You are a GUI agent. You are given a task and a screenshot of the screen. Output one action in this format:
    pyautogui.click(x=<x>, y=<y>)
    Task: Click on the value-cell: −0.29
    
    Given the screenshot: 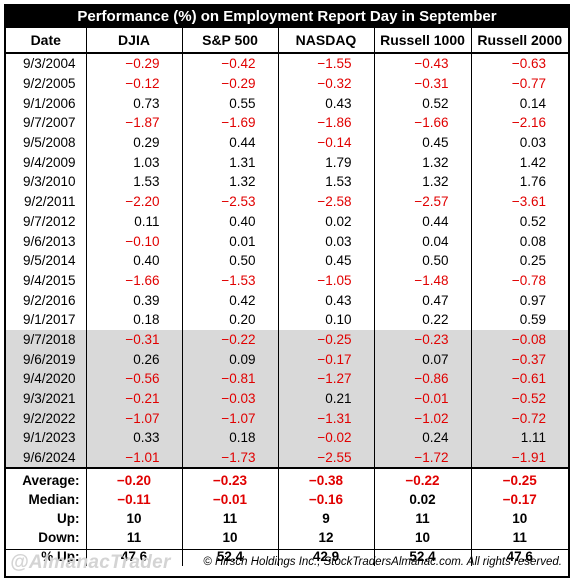 What is the action you would take?
    pyautogui.click(x=133, y=63)
    